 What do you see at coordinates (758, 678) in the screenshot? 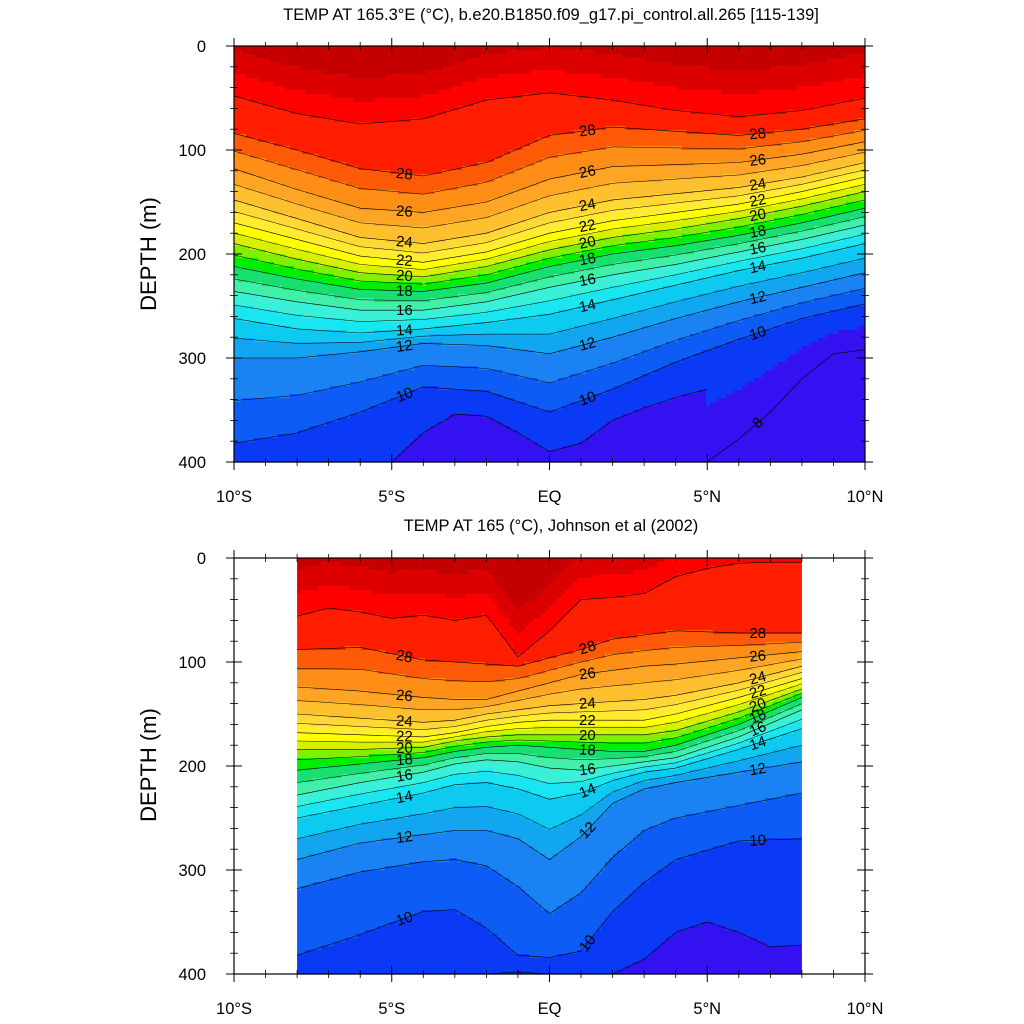
I see `contour-label-text: 24` at bounding box center [758, 678].